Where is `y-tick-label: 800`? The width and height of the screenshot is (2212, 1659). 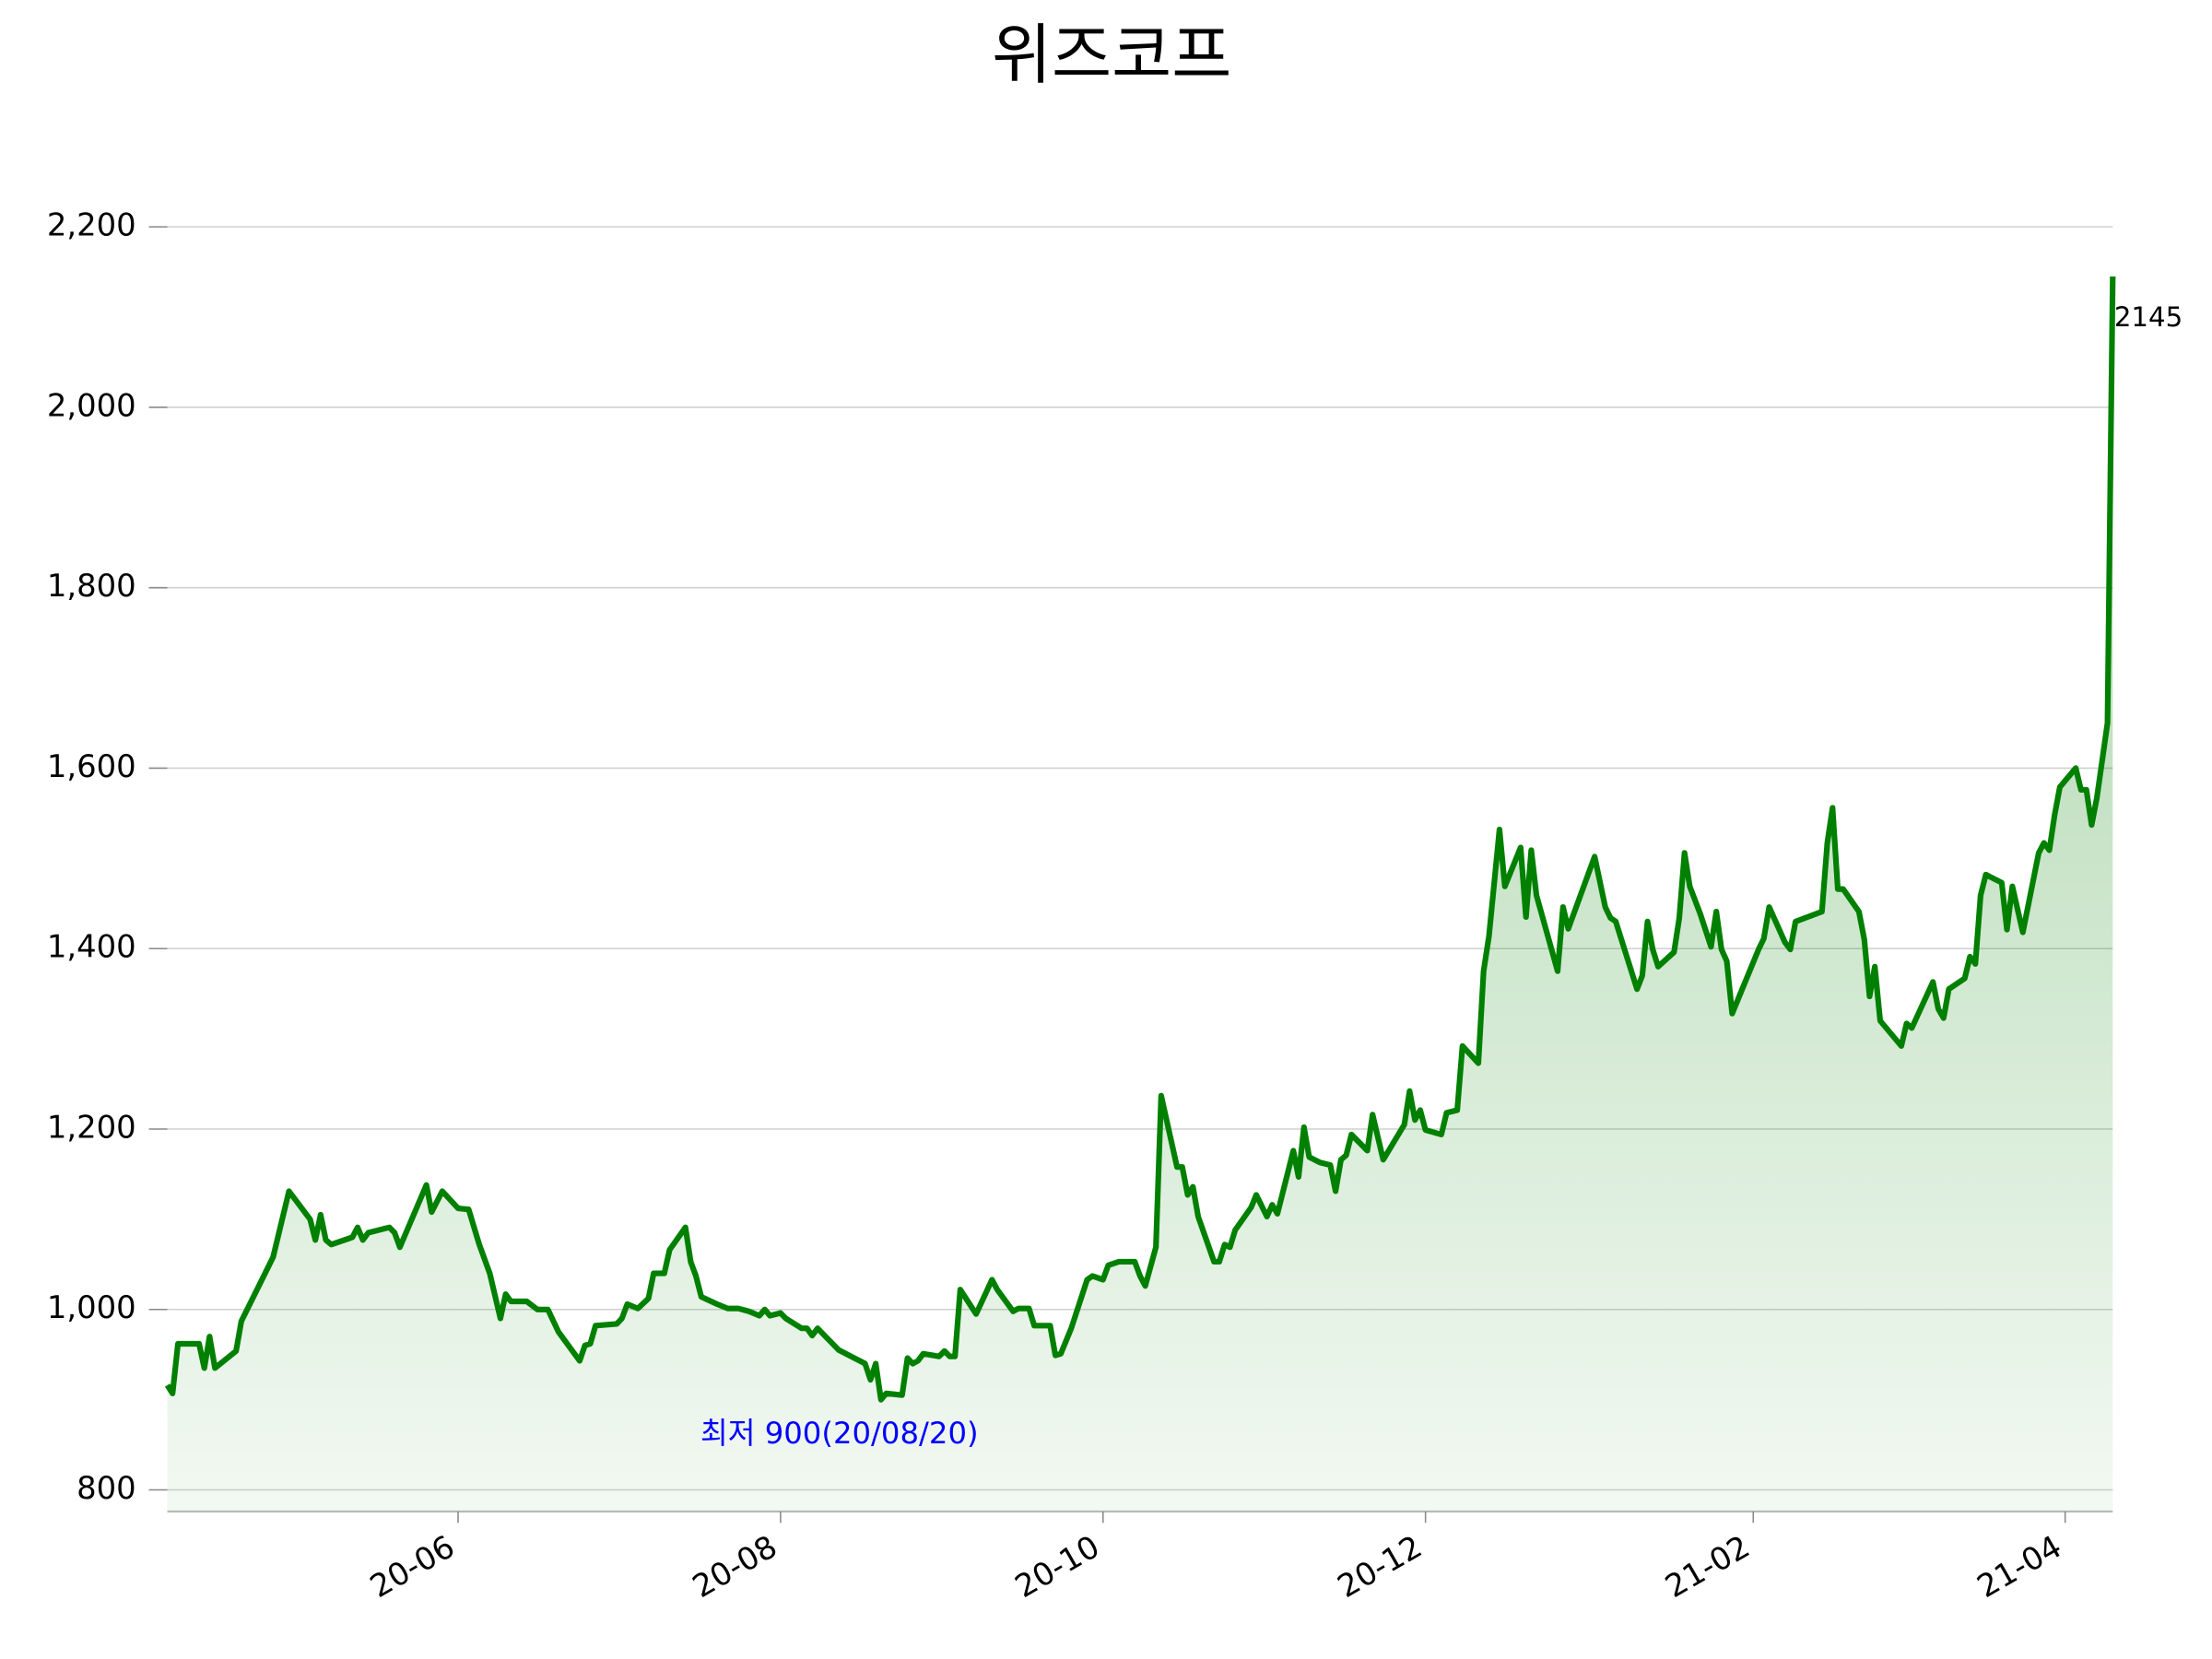 y-tick-label: 800 is located at coordinates (106, 1488).